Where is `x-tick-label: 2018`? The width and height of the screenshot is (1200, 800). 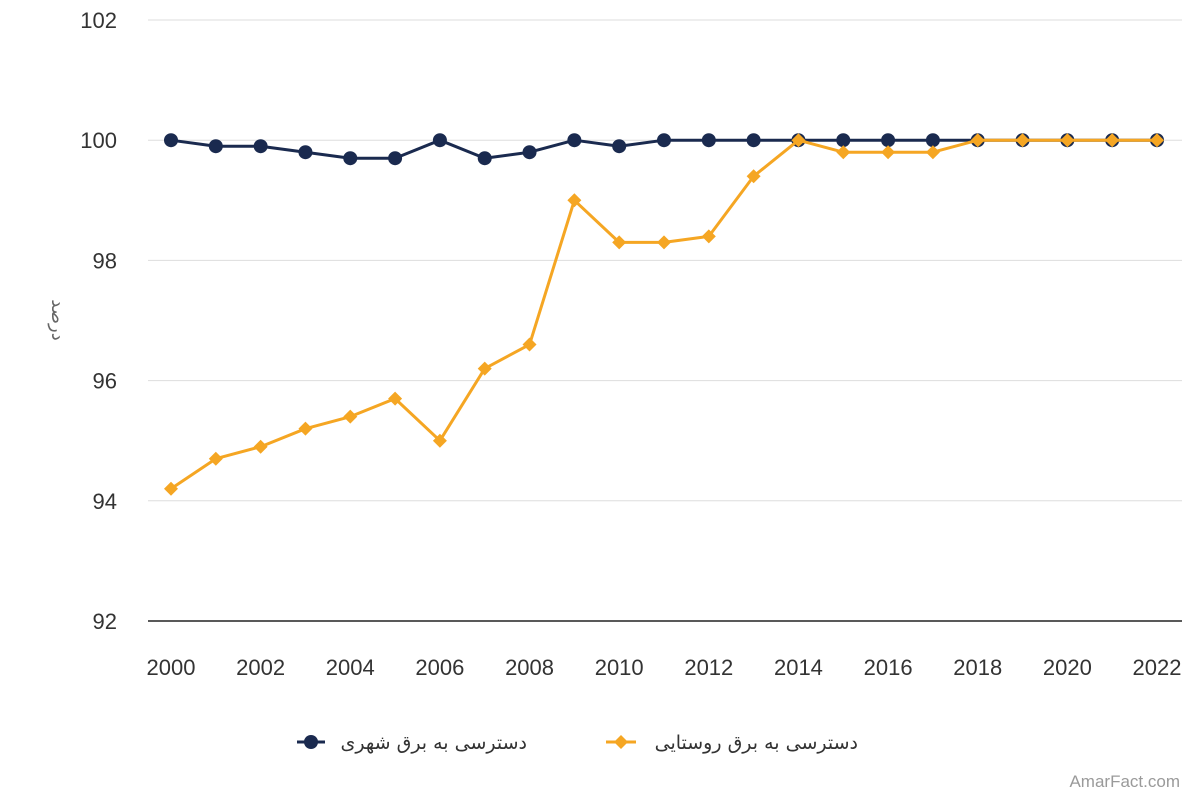 x-tick-label: 2018 is located at coordinates (977, 667).